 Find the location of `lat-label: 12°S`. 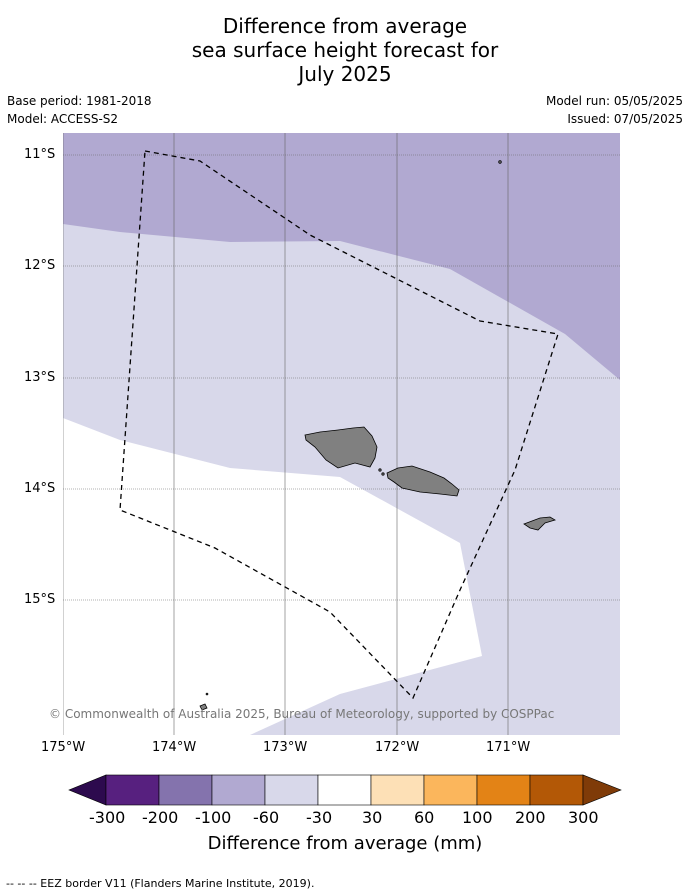

lat-label: 12°S is located at coordinates (40, 265).